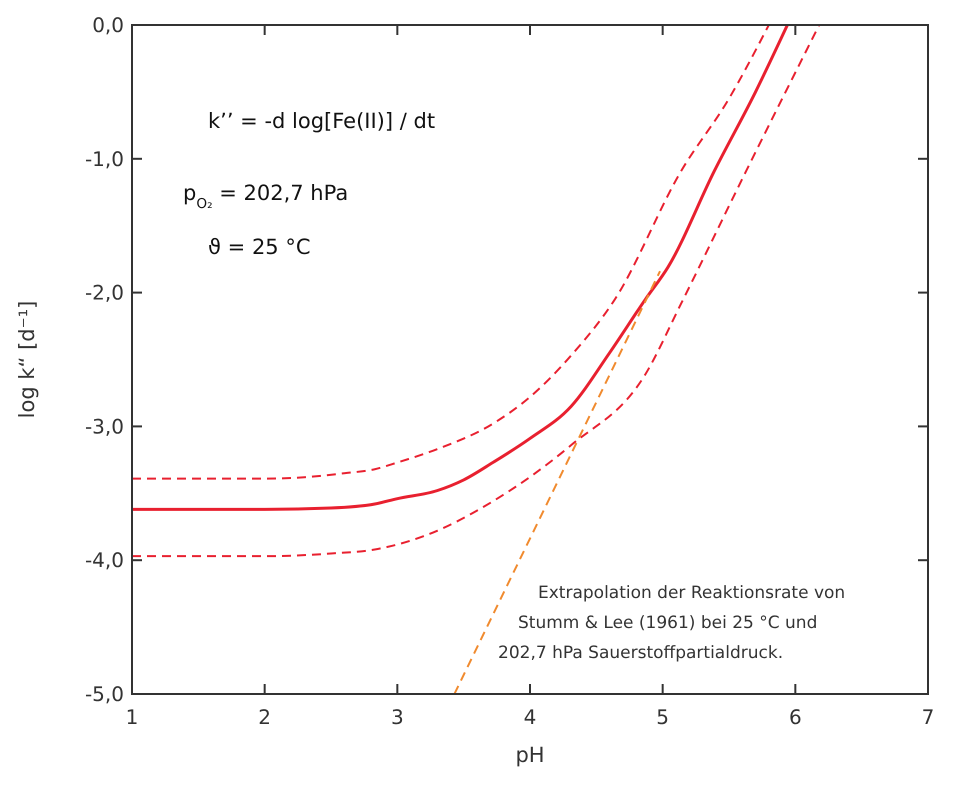 Image resolution: width=955 pixels, height=790 pixels. I want to click on annotation: ϑ = 25 °C, so click(259, 247).